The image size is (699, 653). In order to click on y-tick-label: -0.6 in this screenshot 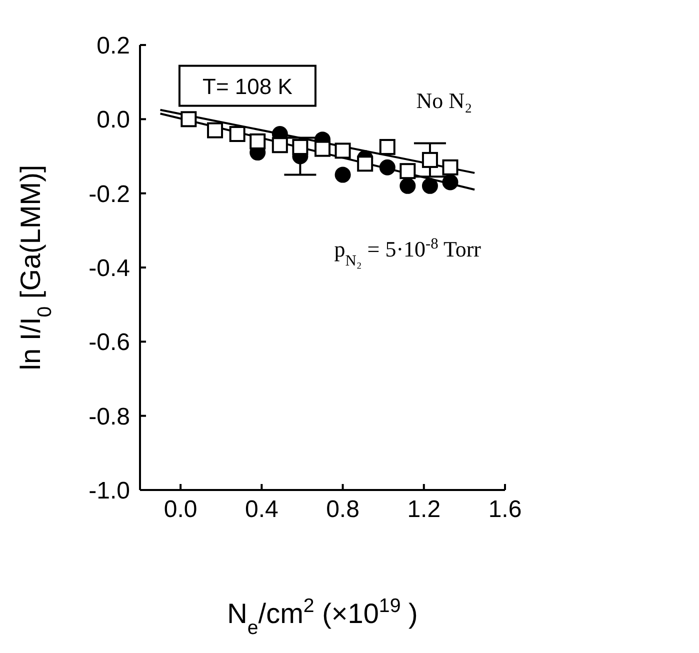, I will do `click(109, 342)`.